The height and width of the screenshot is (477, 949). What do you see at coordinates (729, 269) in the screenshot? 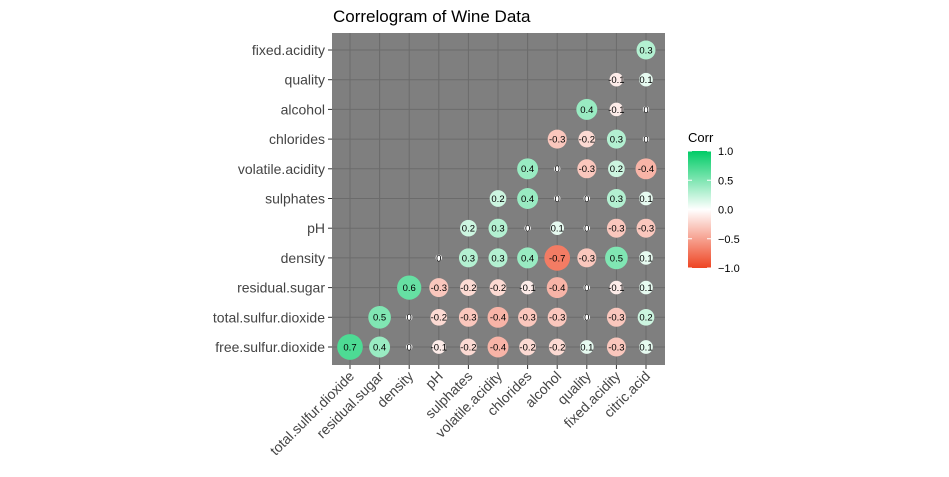
I see `legend-tick-label: −1.0` at bounding box center [729, 269].